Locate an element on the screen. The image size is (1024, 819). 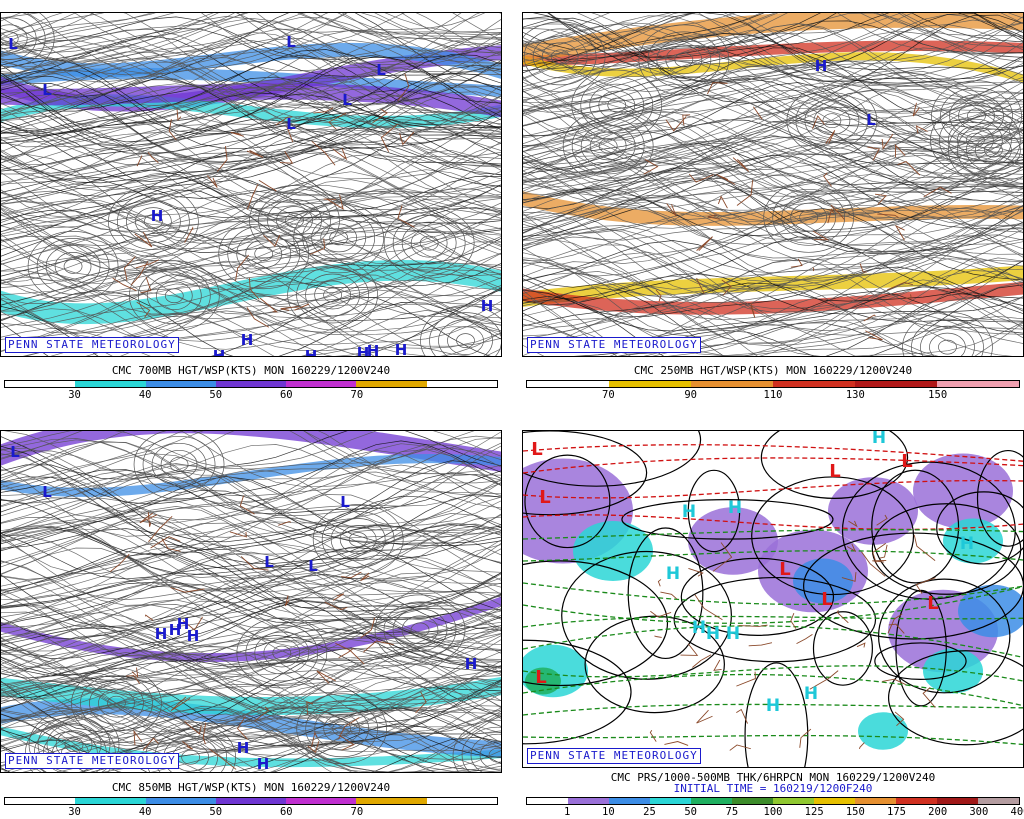
legend-tick-label: 110 is located at coordinates (773, 395).